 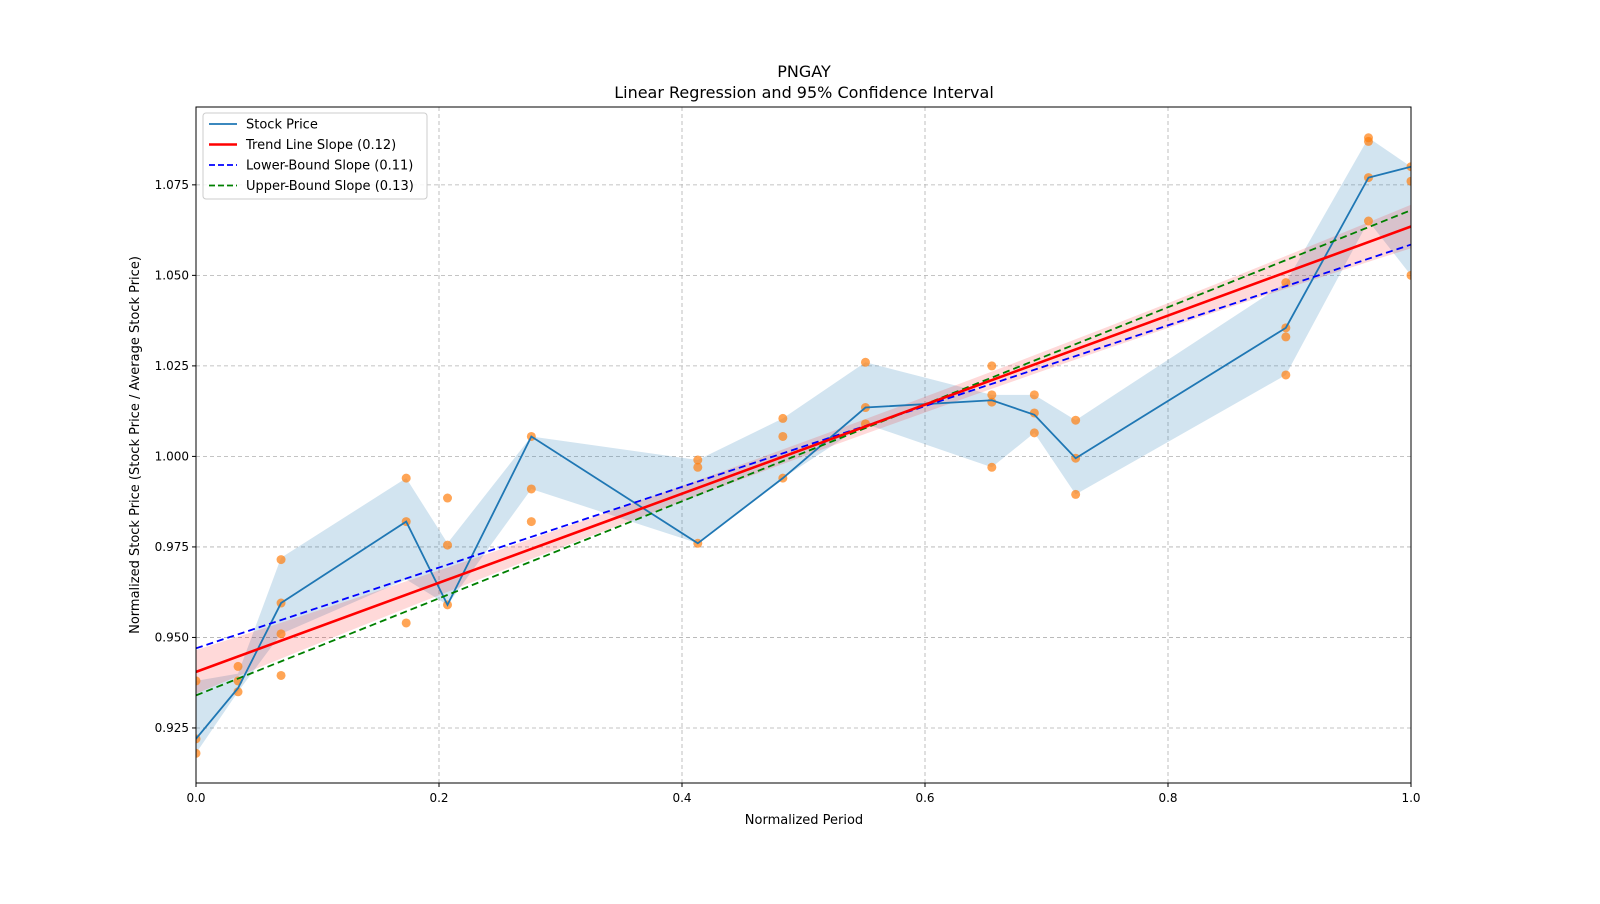 I want to click on y-tick-label: 1.000, so click(x=172, y=456).